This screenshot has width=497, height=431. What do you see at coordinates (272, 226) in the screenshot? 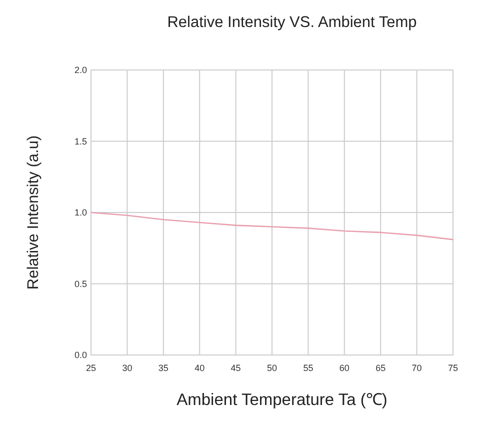
I see `line-series` at bounding box center [272, 226].